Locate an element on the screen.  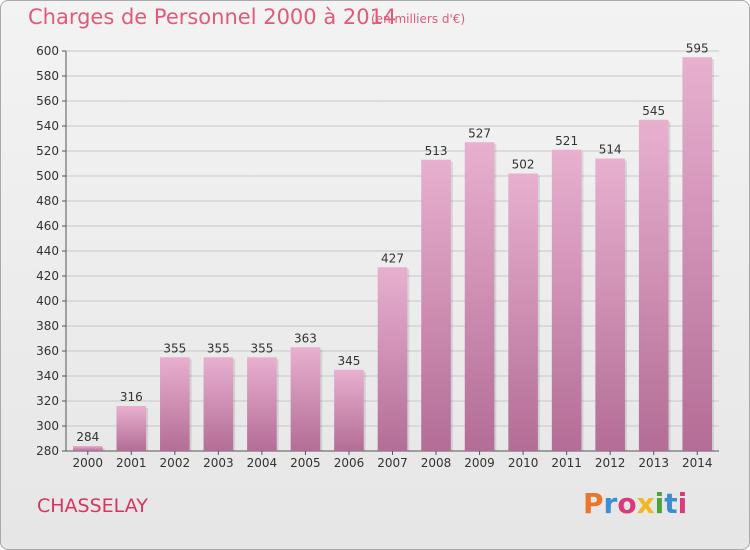
y-tick-label: 420 is located at coordinates (47, 276).